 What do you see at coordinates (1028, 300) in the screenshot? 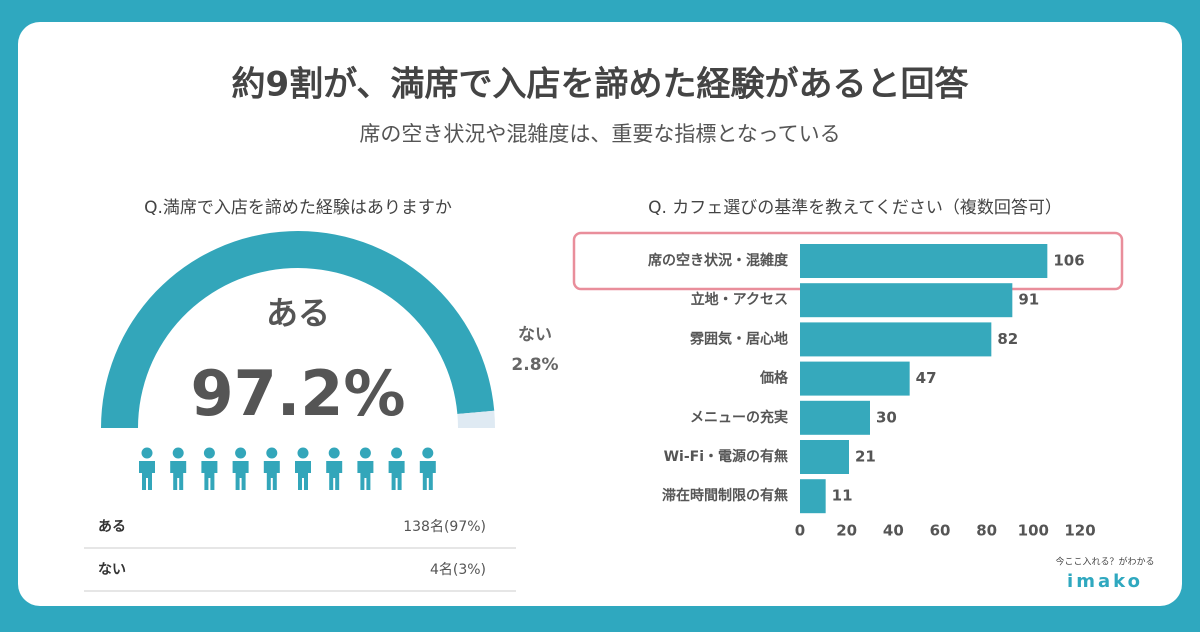
I see `value-label: 91` at bounding box center [1028, 300].